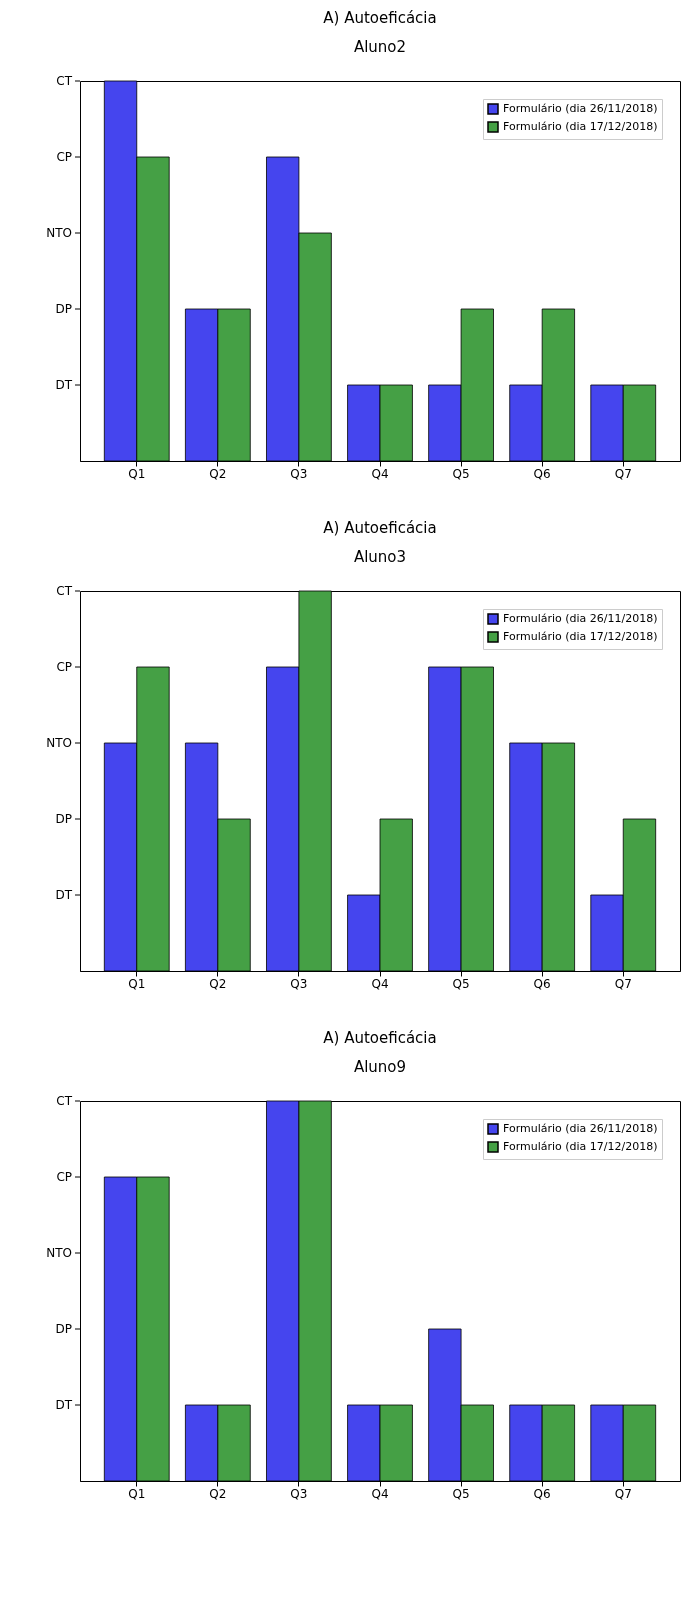 Image resolution: width=692 pixels, height=1615 pixels. I want to click on chart-subtitle: Aluno3, so click(380, 557).